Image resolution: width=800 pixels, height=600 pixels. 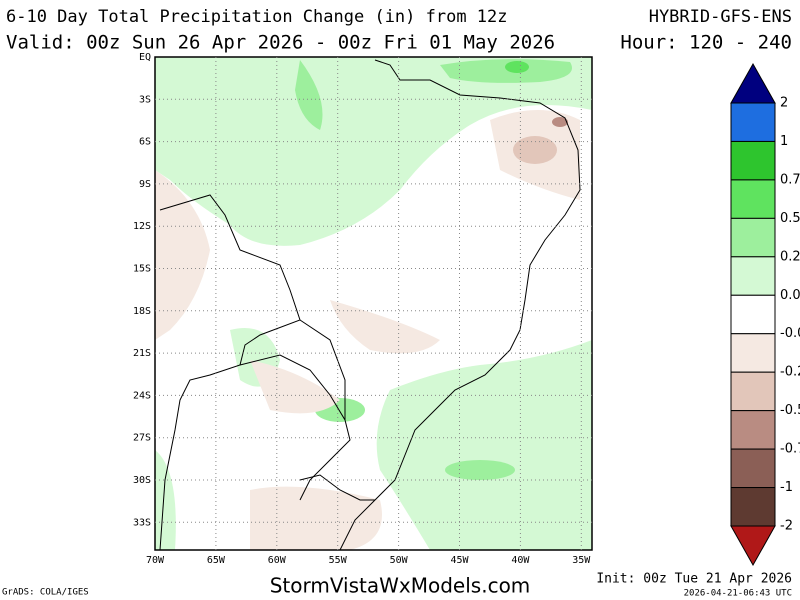 What do you see at coordinates (145, 57) in the screenshot?
I see `lat-label: EQ` at bounding box center [145, 57].